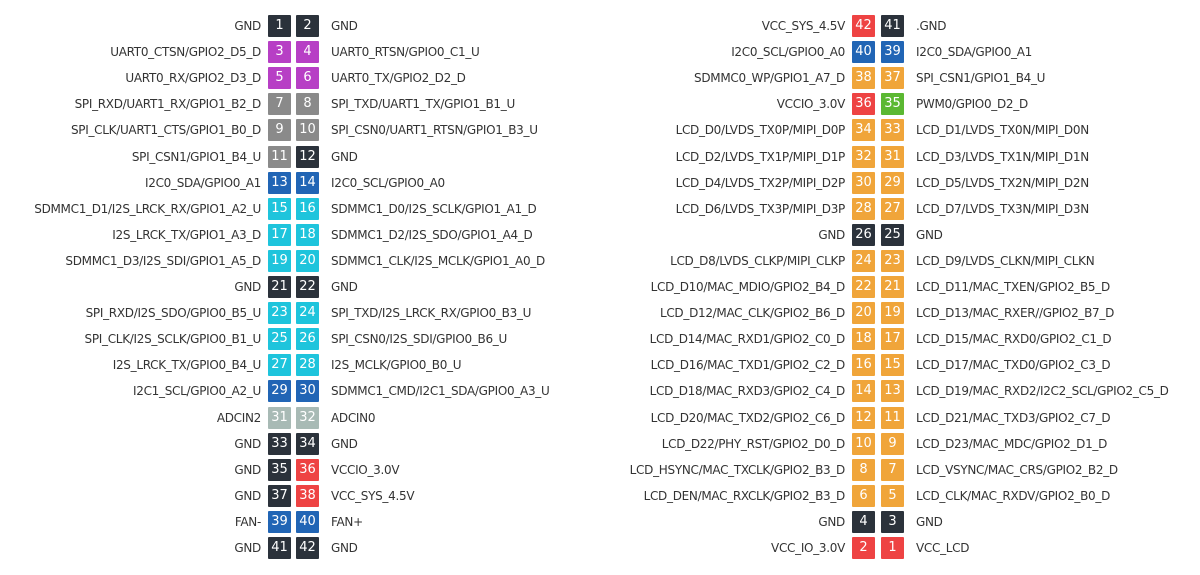  I want to click on pin-label: I2C1_SCL/GPIO0_A2_U, so click(197, 391).